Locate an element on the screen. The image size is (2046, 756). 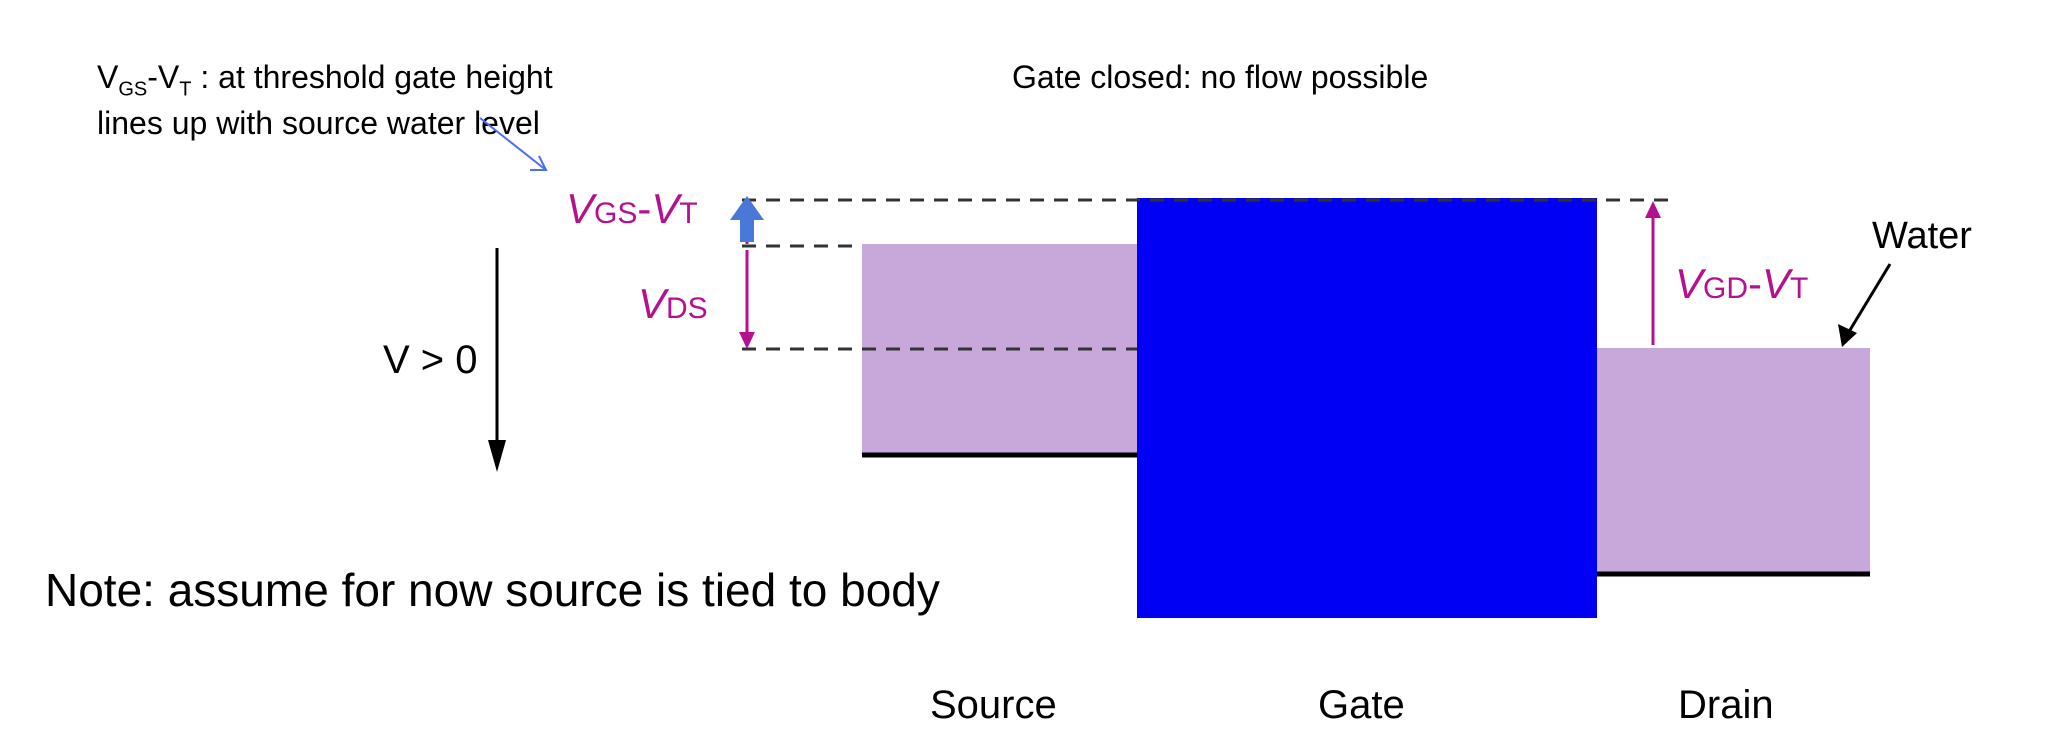
diagram-header: Gate closed: no flow possible is located at coordinates (1220, 77).